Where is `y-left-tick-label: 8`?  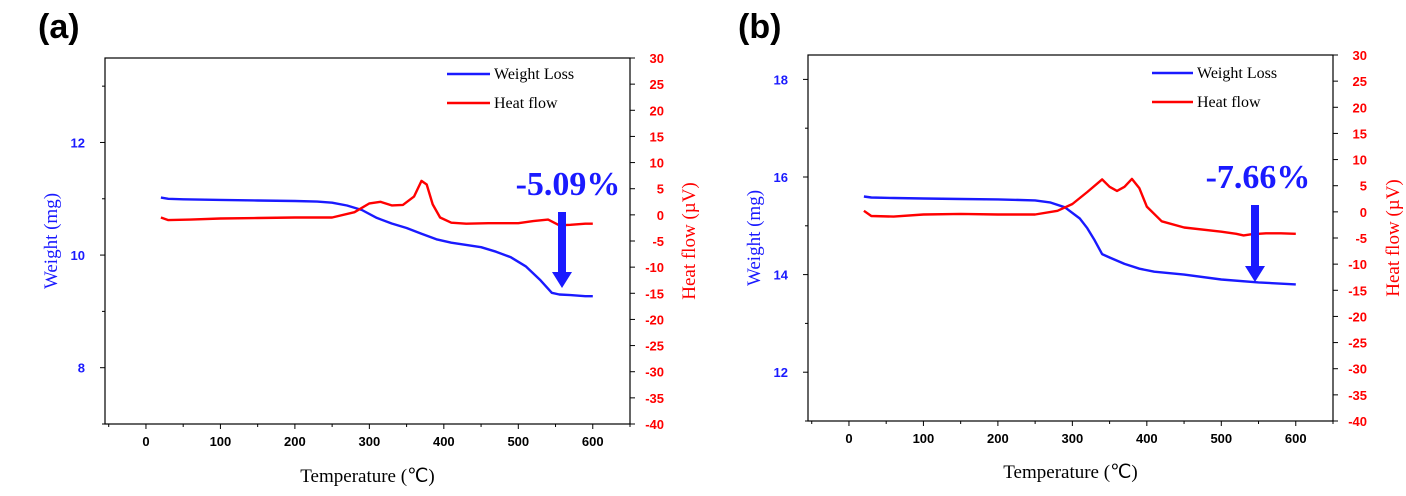
y-left-tick-label: 8 is located at coordinates (81, 368).